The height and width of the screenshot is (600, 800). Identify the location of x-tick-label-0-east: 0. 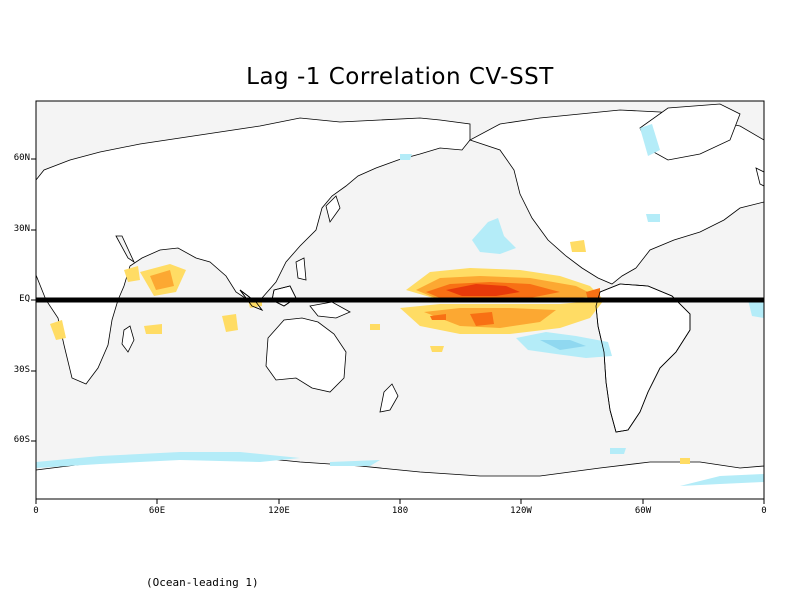
(764, 511).